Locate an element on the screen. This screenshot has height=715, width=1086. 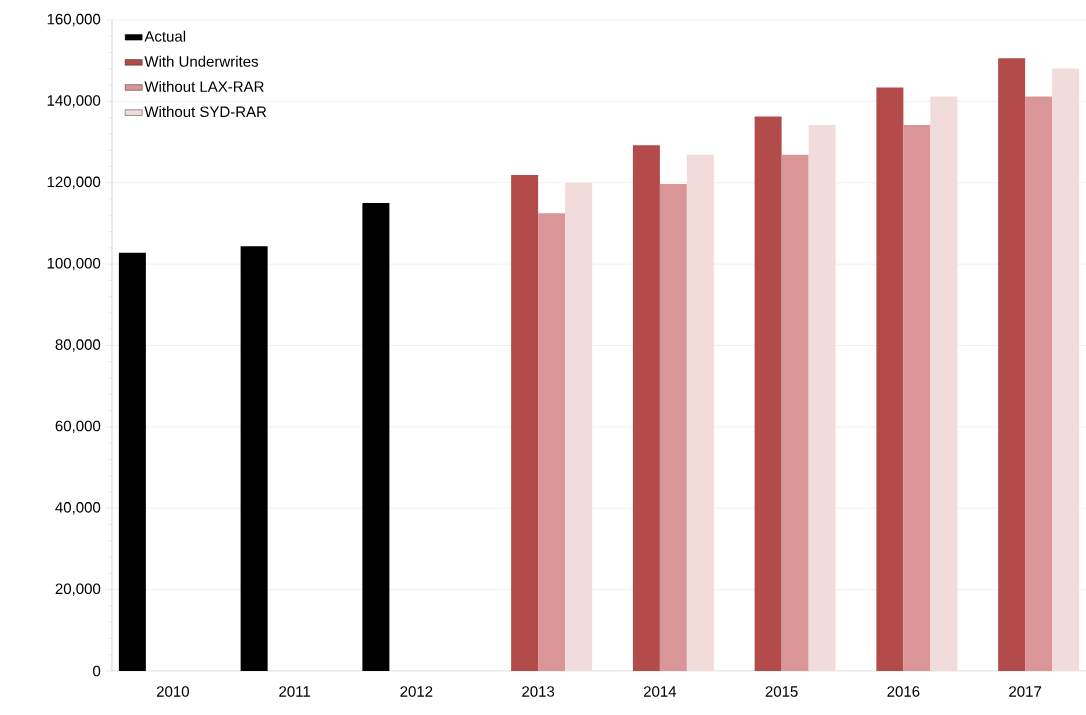
y-tick-label: 120,000 is located at coordinates (74, 182).